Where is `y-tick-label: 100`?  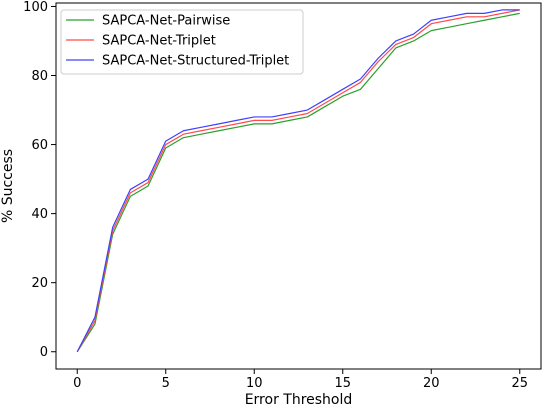 y-tick-label: 100 is located at coordinates (35, 7).